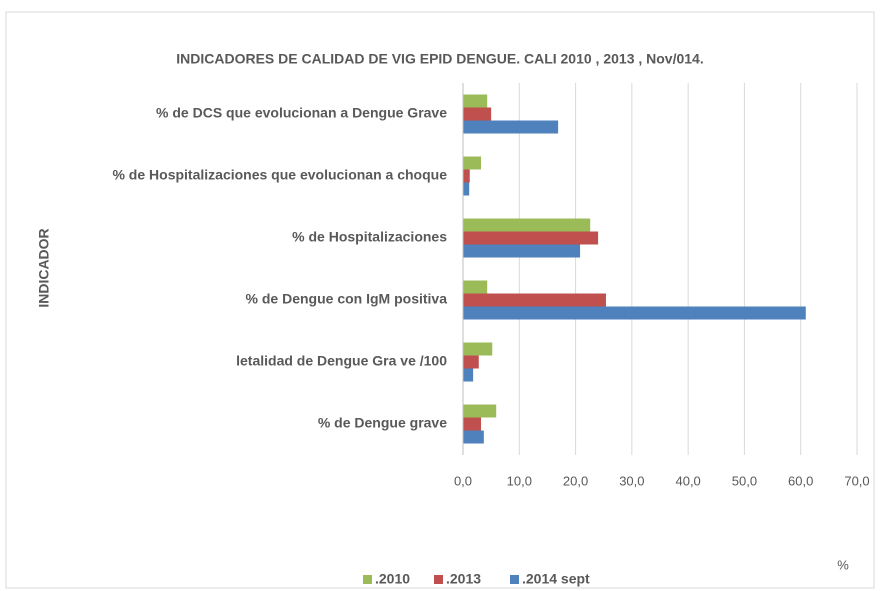 This screenshot has width=880, height=591. I want to click on y-axis-title: INDICADOR, so click(44, 267).